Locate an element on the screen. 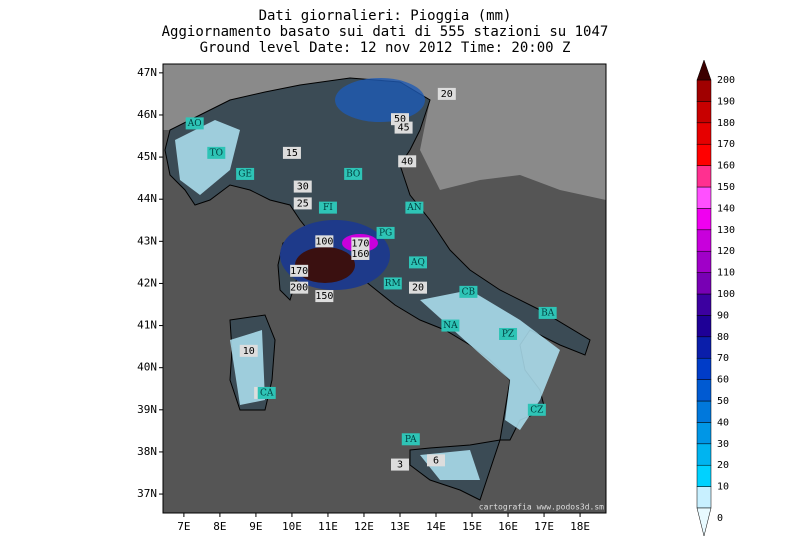 The height and width of the screenshot is (539, 800). y-tick-label: 46N is located at coordinates (147, 114).